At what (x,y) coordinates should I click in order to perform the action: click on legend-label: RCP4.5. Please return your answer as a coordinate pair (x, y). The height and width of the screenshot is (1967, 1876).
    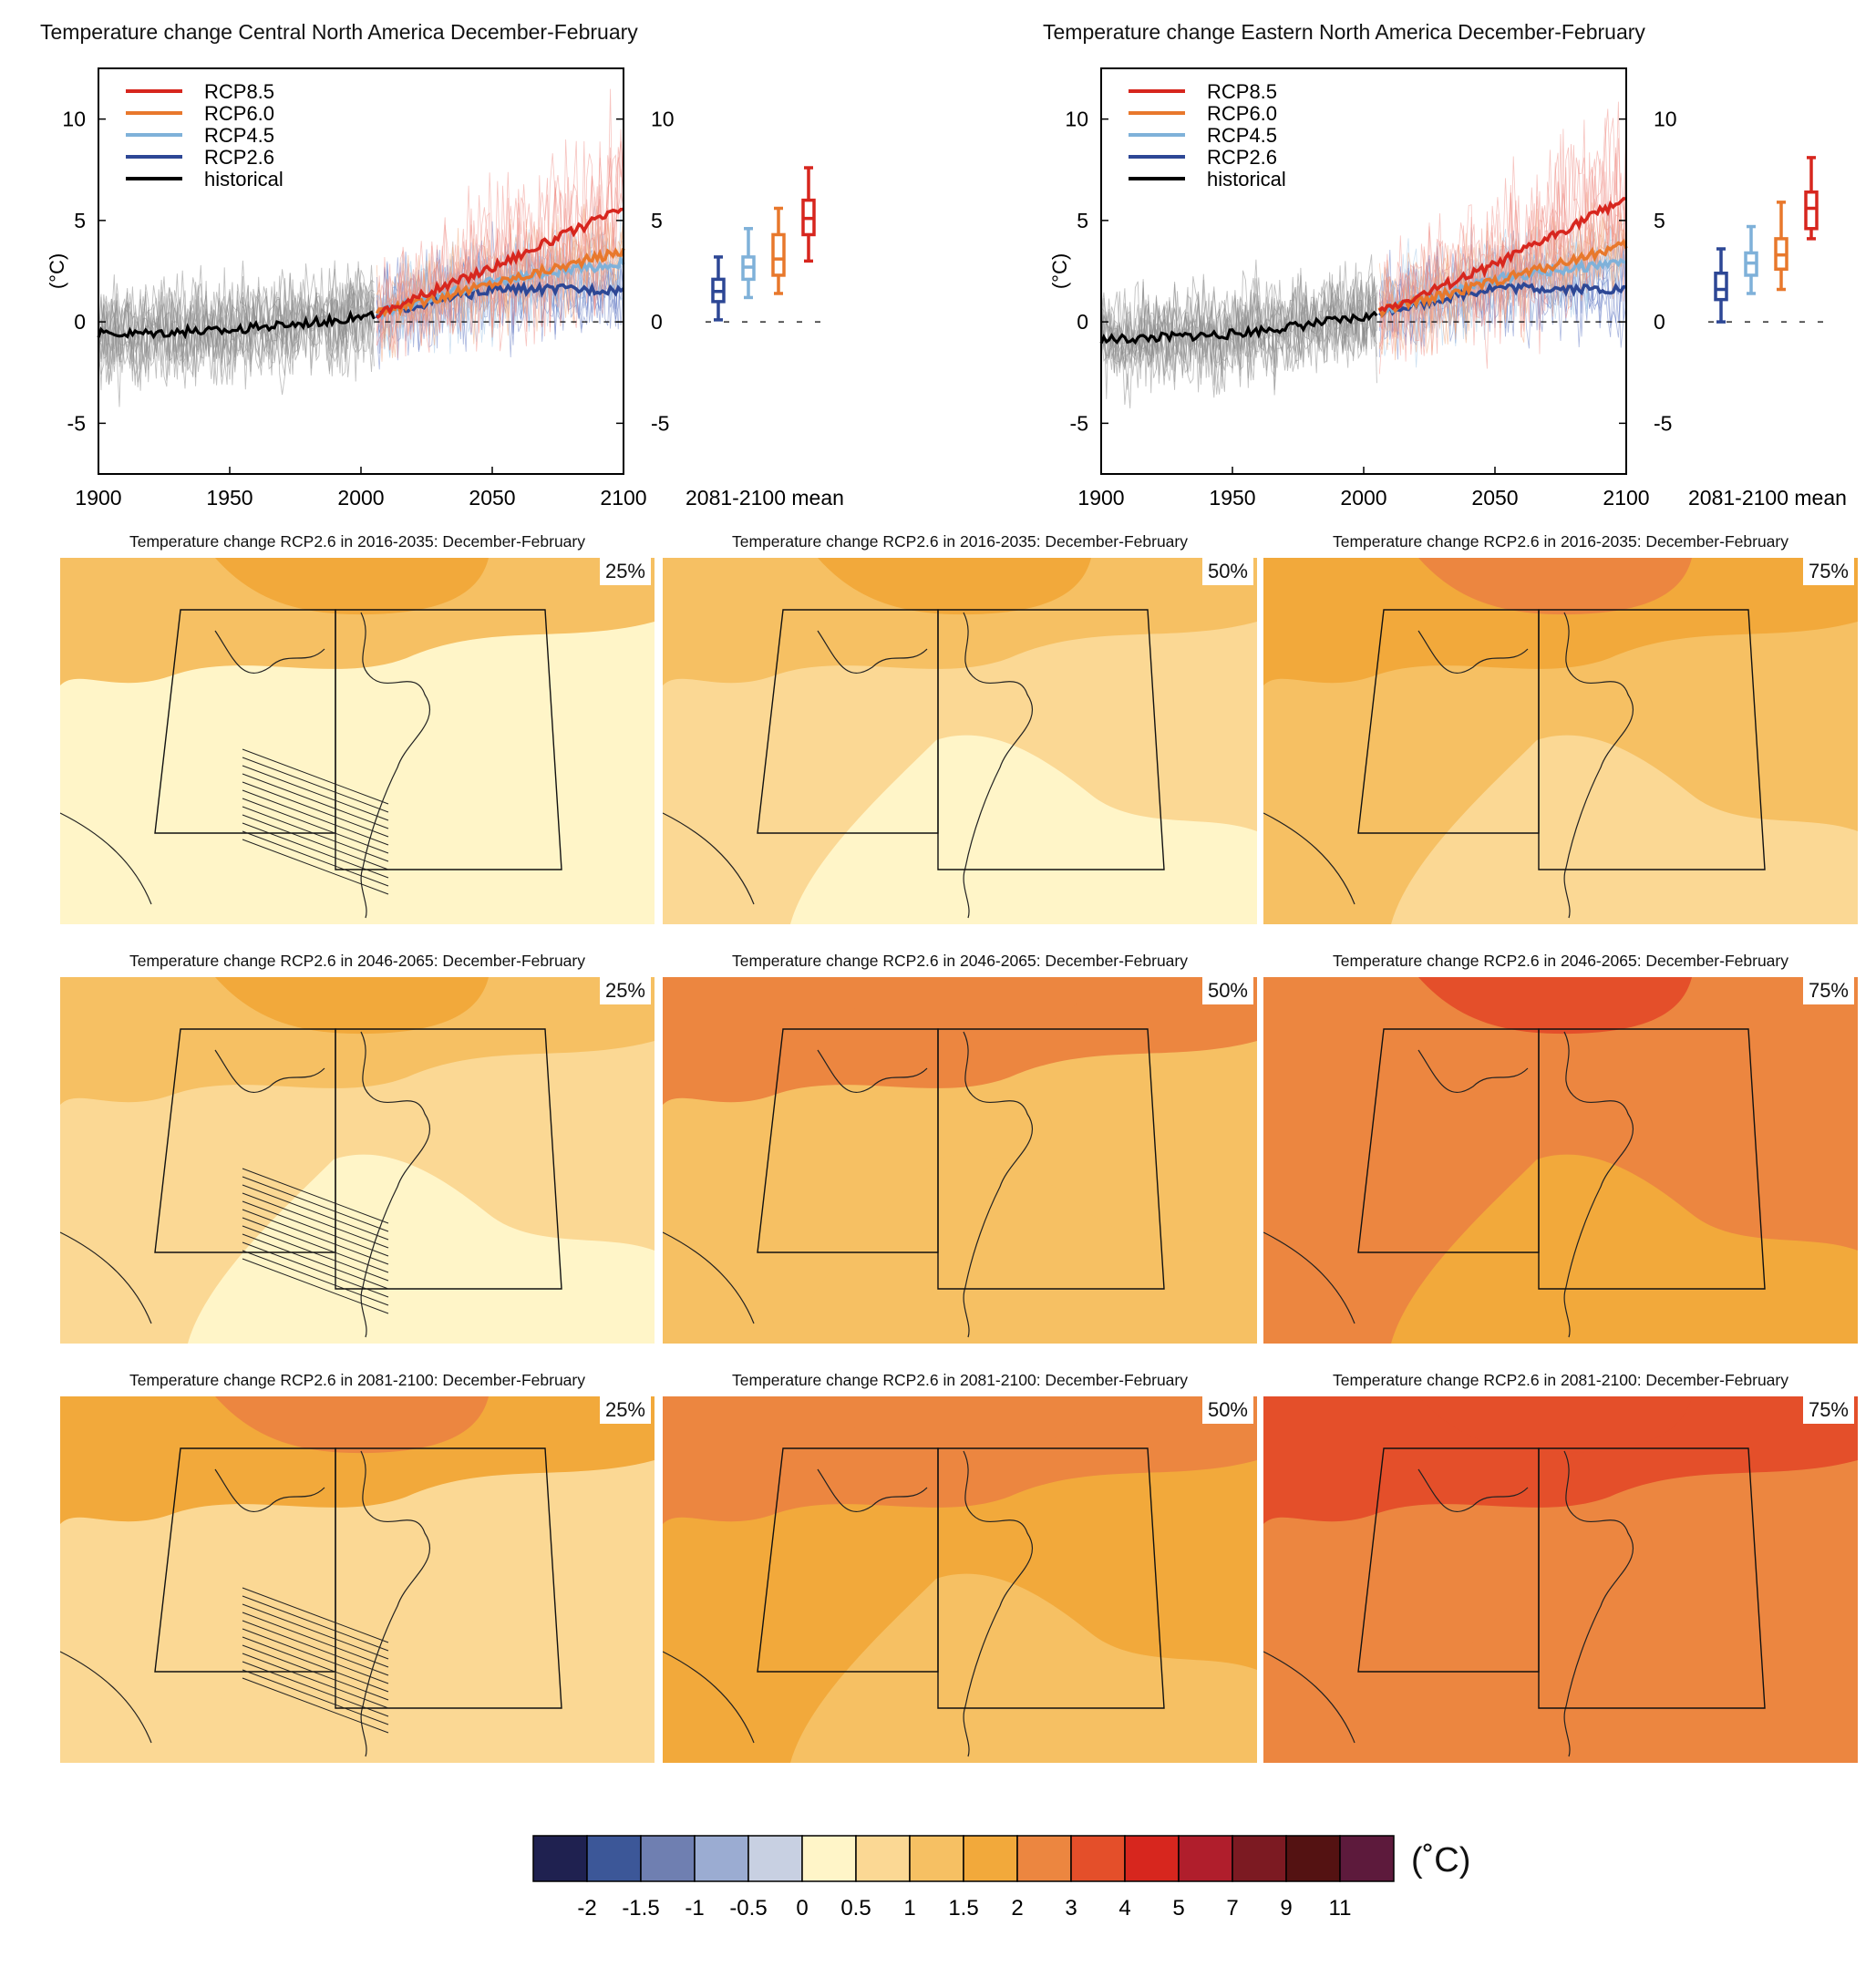
    Looking at the image, I should click on (239, 135).